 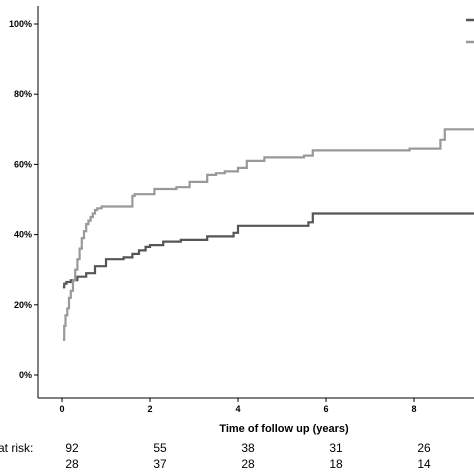 I want to click on risk-table-title: at risk:, so click(x=16, y=448).